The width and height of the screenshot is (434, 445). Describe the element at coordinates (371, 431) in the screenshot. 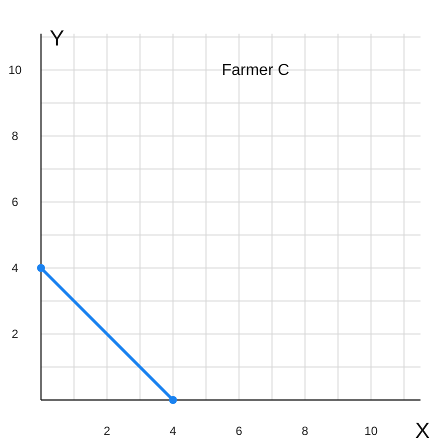

I see `x-tick-label: 10` at that location.